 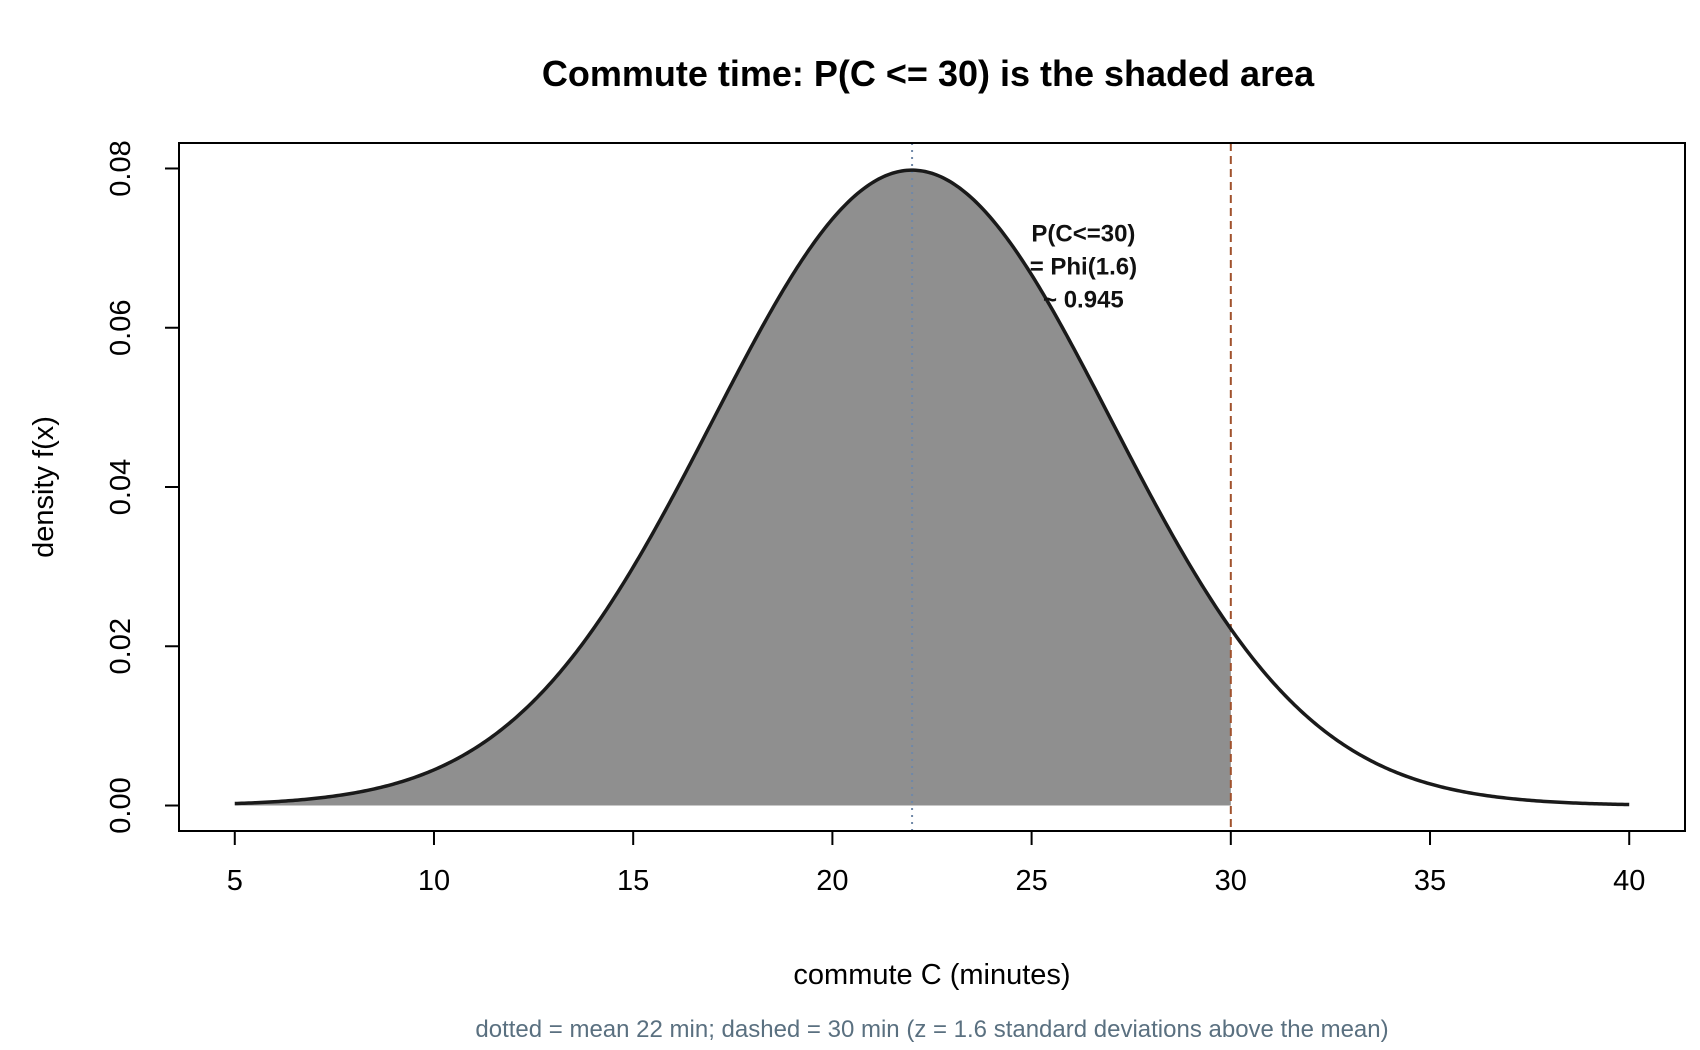 I want to click on x-axis: 5 10 15 20 25 30 35 40, so click(x=936, y=863).